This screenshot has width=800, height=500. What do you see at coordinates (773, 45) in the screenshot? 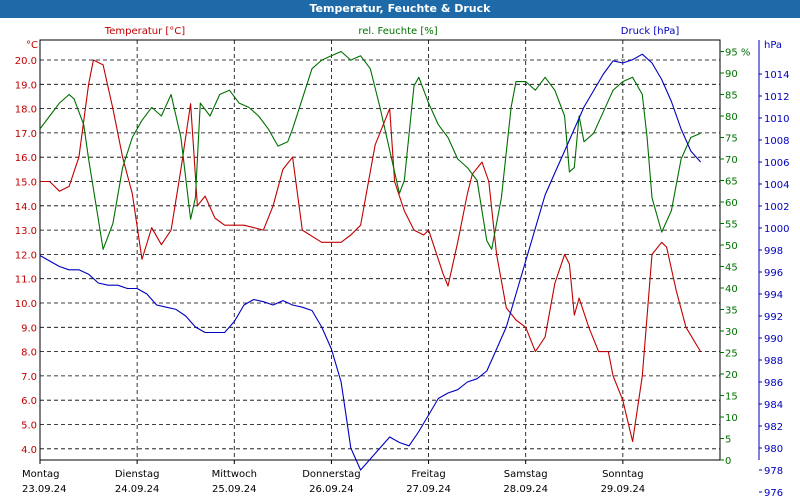
I see `pressure-unit-label: hPa` at bounding box center [773, 45].